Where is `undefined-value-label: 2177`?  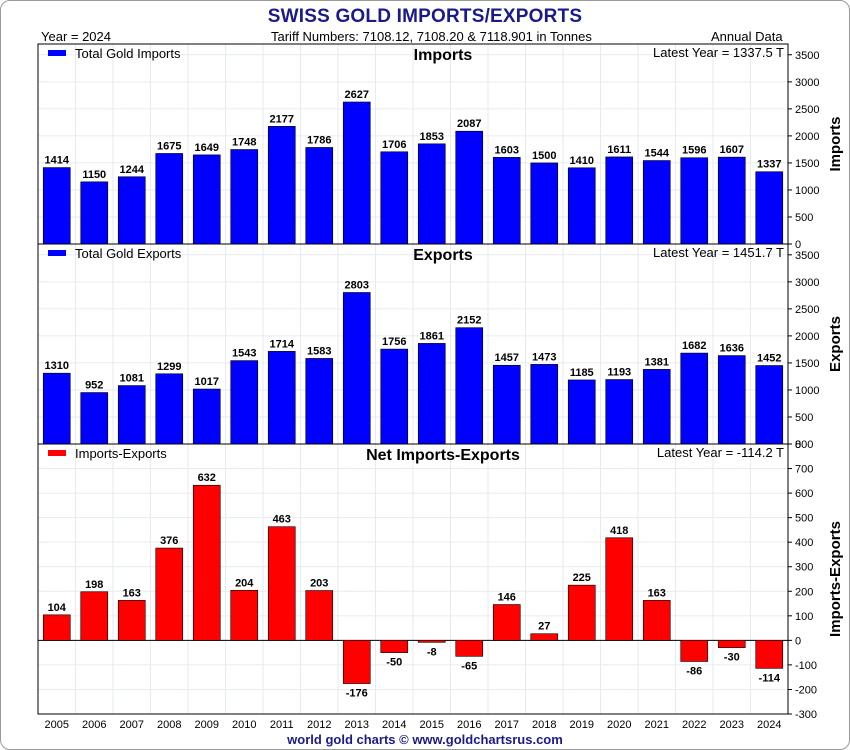
undefined-value-label: 2177 is located at coordinates (282, 119).